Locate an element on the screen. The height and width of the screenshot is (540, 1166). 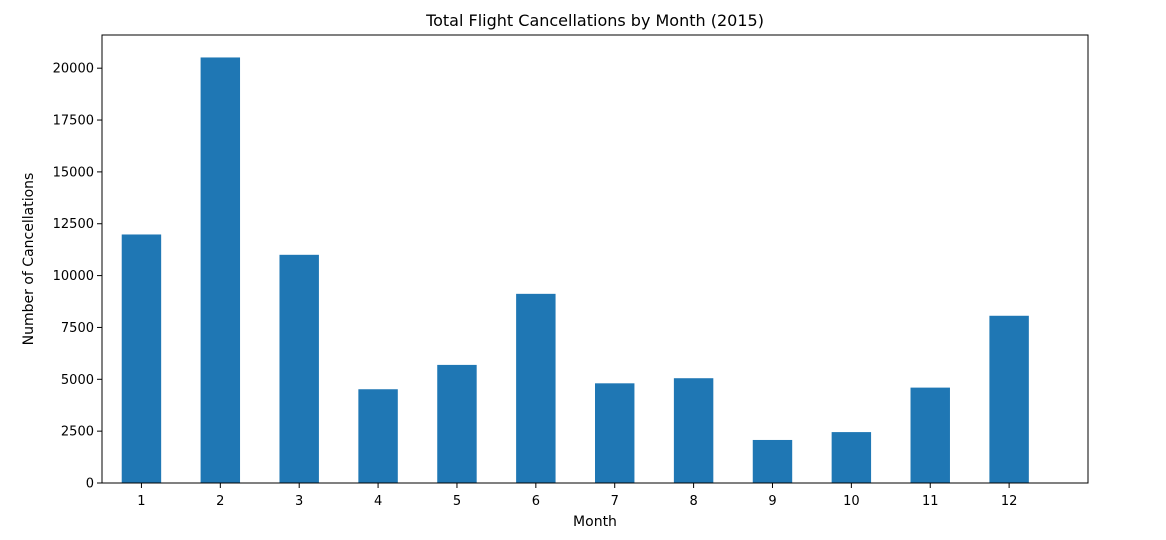
y-tick-label: 20000 is located at coordinates (73, 69).